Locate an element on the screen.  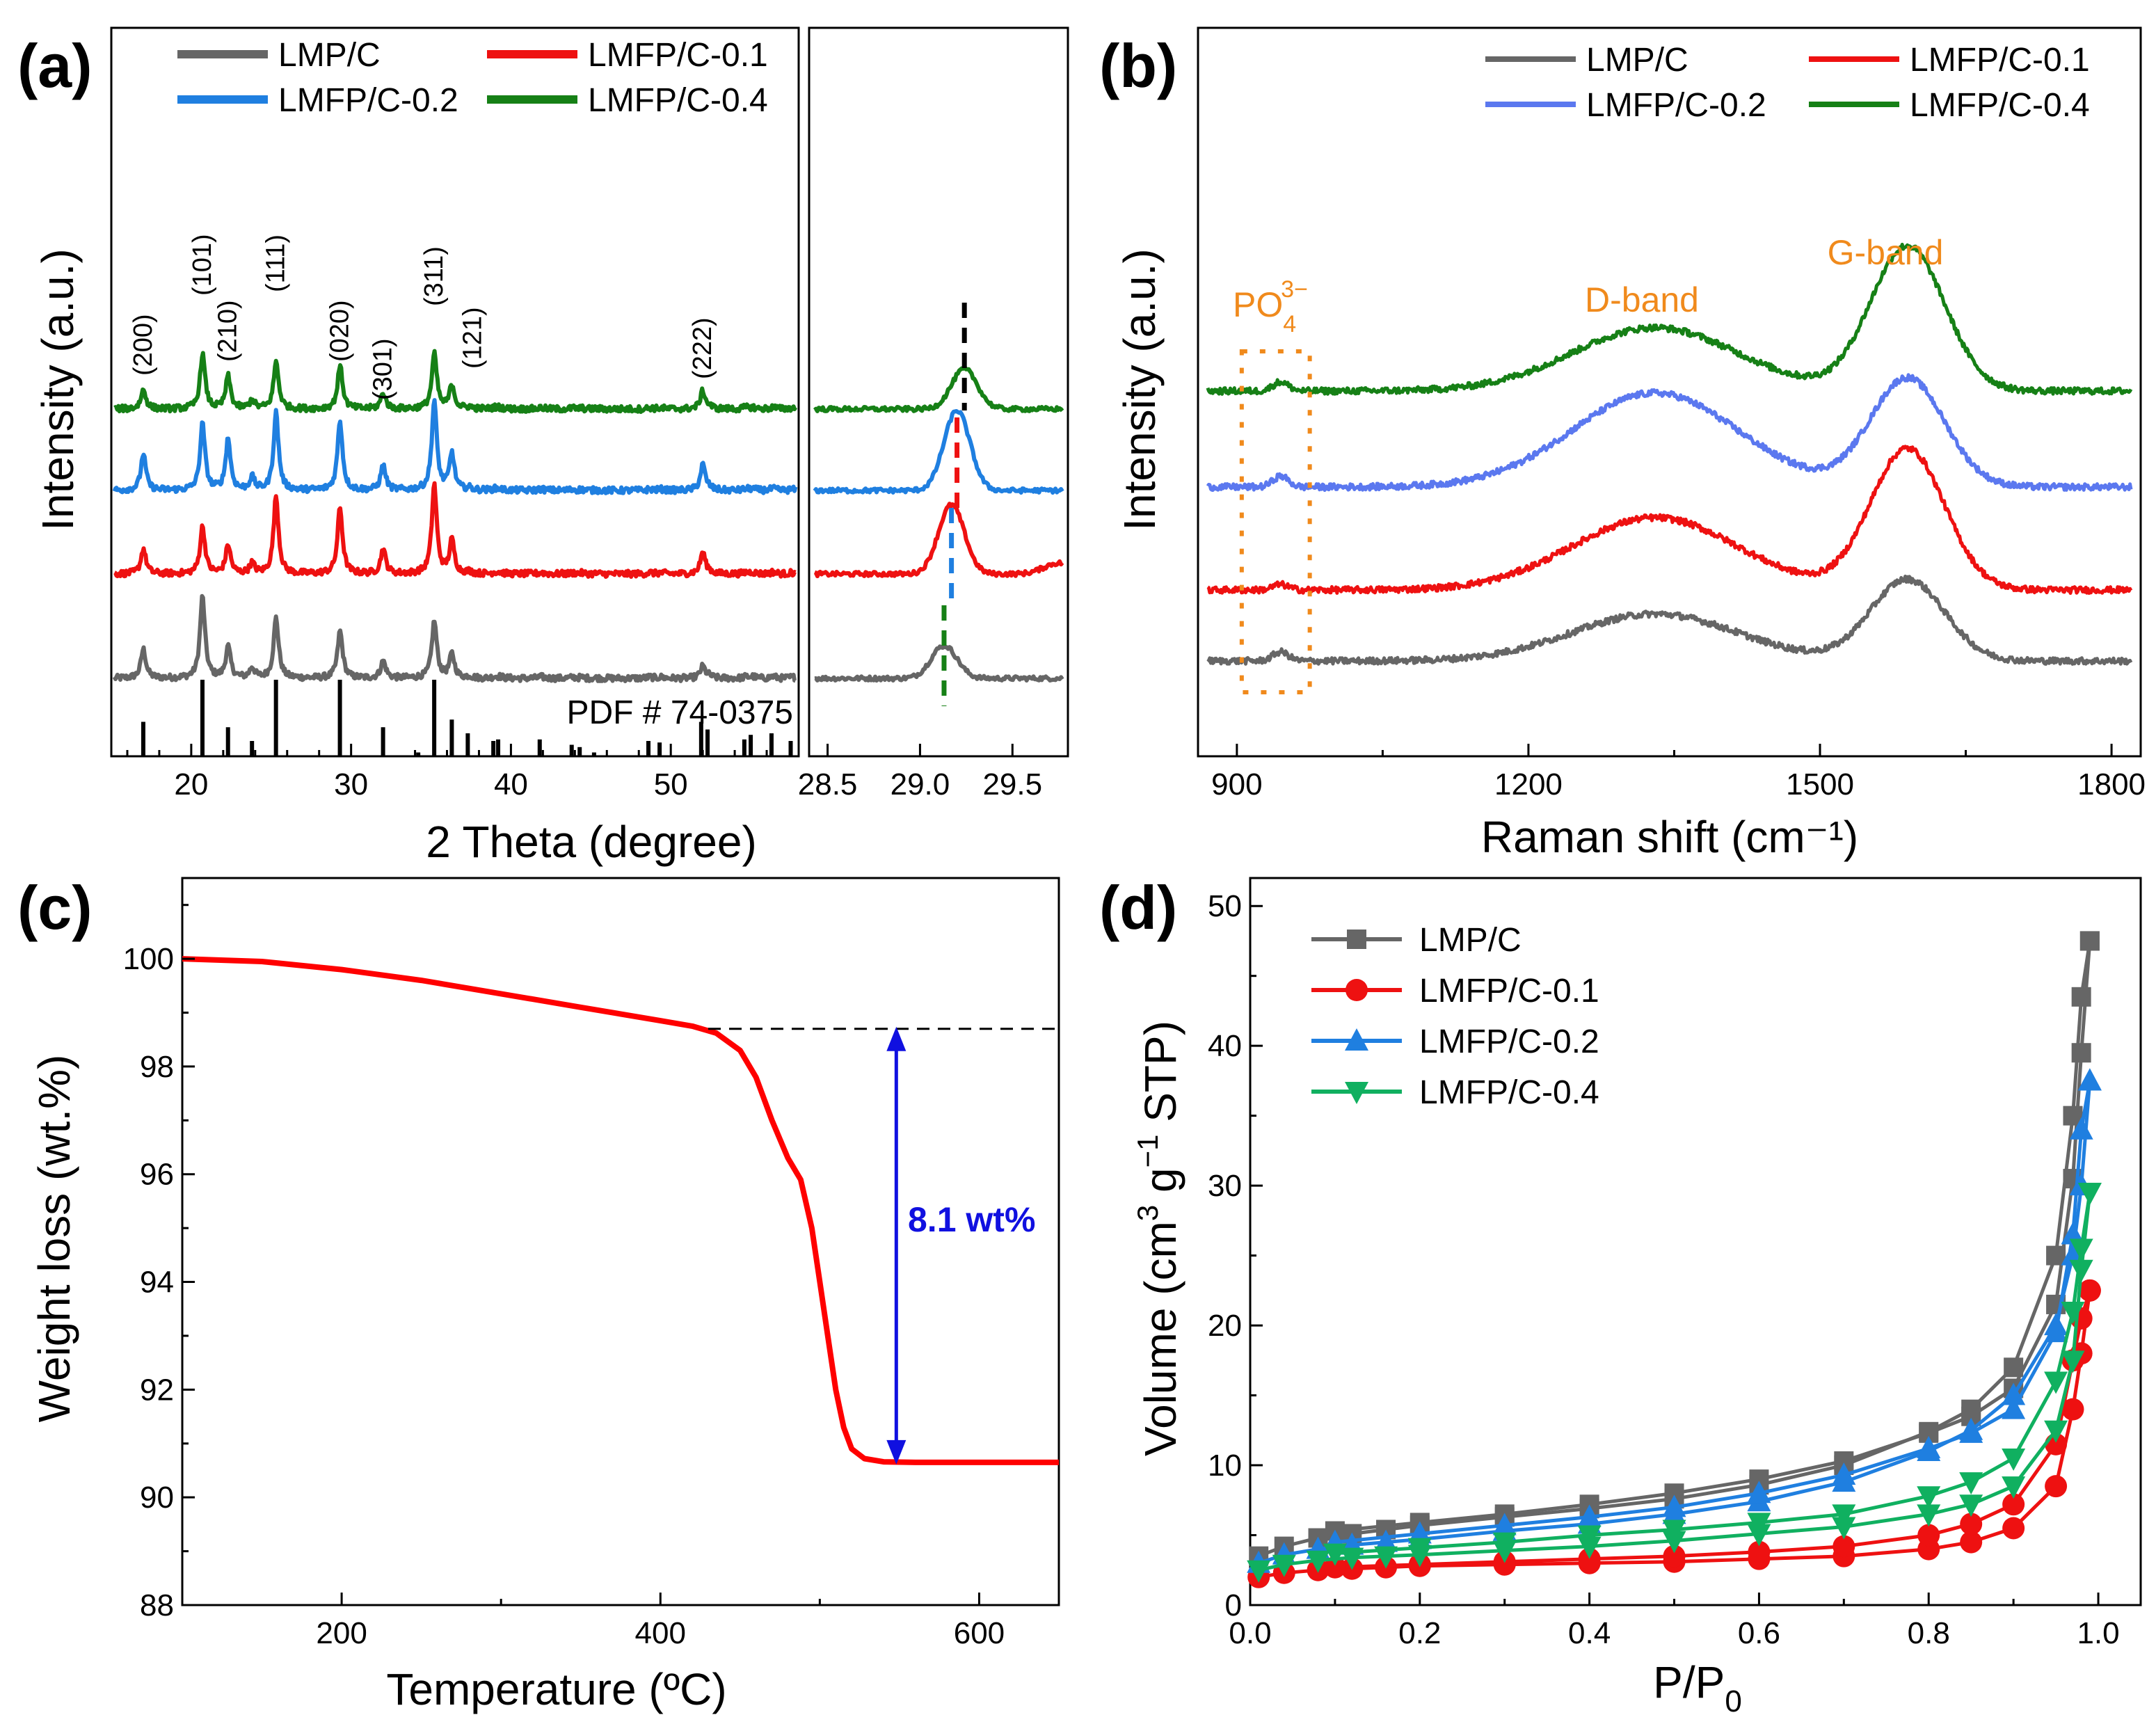
ytick-label-c-2: 92 is located at coordinates (157, 1390).